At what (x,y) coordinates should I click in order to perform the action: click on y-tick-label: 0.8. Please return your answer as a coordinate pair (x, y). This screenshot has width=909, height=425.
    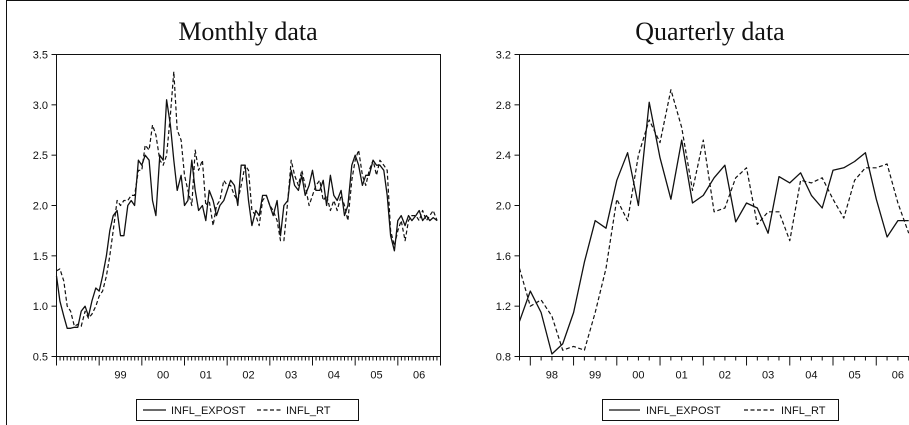
    Looking at the image, I should click on (503, 358).